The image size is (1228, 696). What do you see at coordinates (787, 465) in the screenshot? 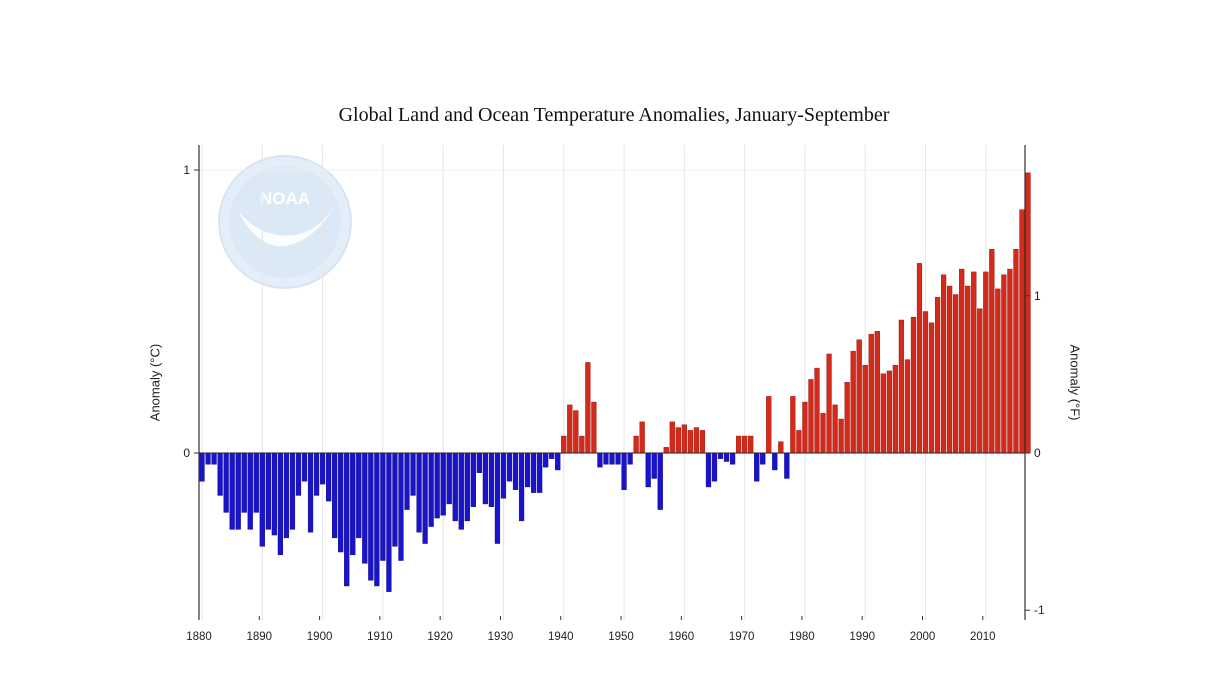
I see `bar-1977` at bounding box center [787, 465].